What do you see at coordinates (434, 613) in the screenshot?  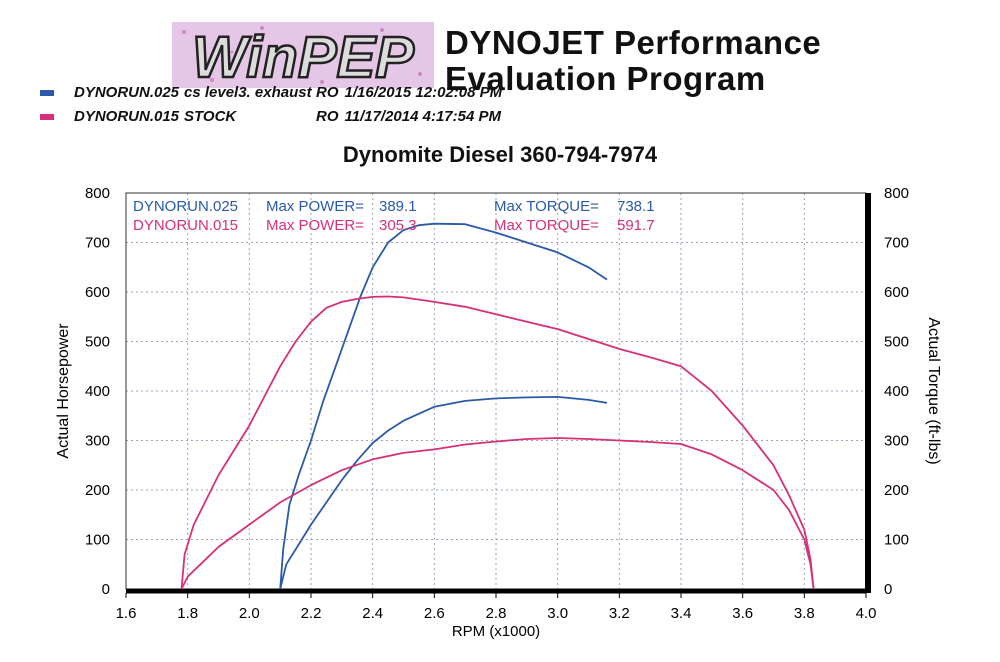 I see `x-tick-label: 2.6` at bounding box center [434, 613].